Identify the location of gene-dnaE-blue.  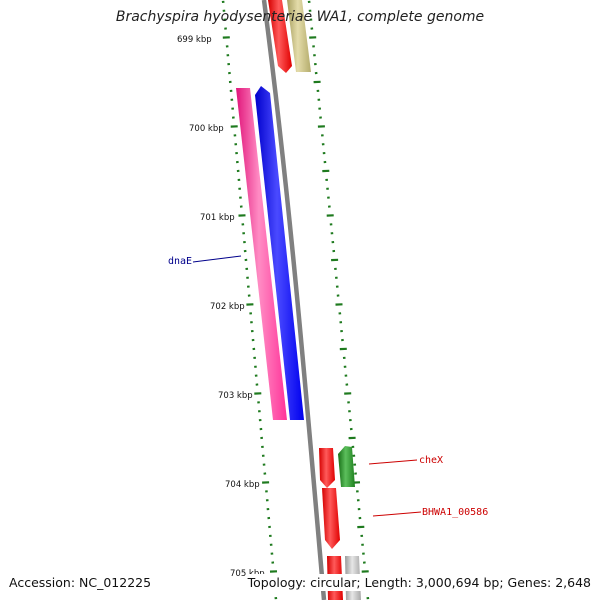
(279, 253).